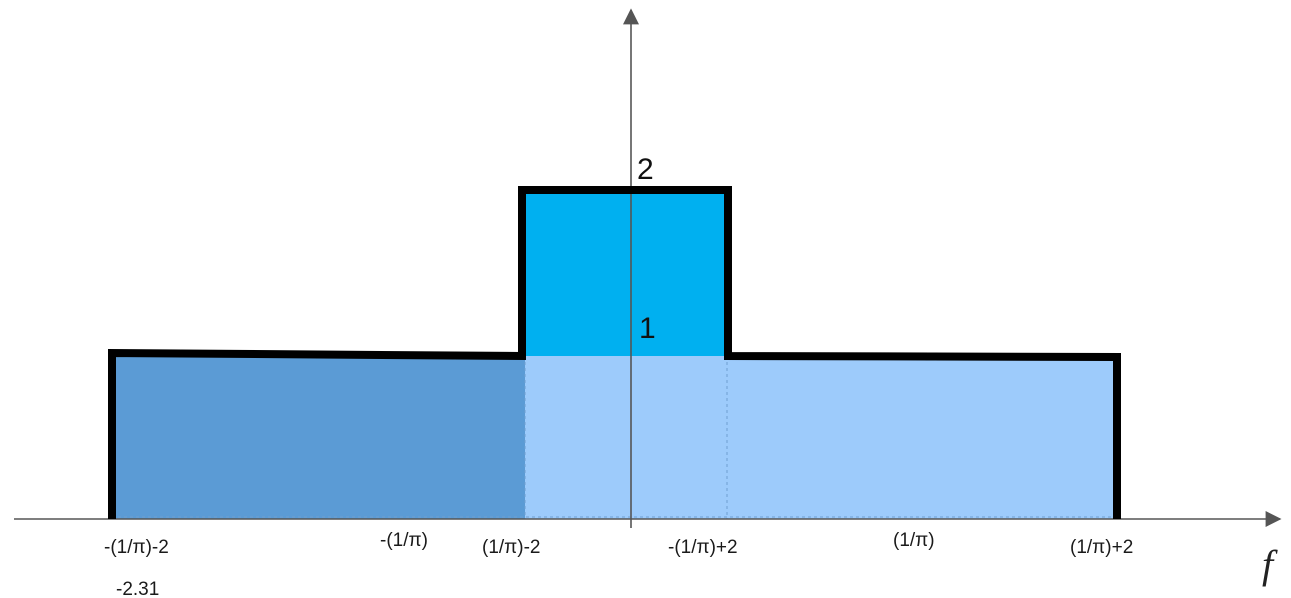 Image resolution: width=1291 pixels, height=598 pixels. Describe the element at coordinates (703, 547) in the screenshot. I see `tick-label-minus-inv-pi-plus-2: -(1/π)+2` at that location.